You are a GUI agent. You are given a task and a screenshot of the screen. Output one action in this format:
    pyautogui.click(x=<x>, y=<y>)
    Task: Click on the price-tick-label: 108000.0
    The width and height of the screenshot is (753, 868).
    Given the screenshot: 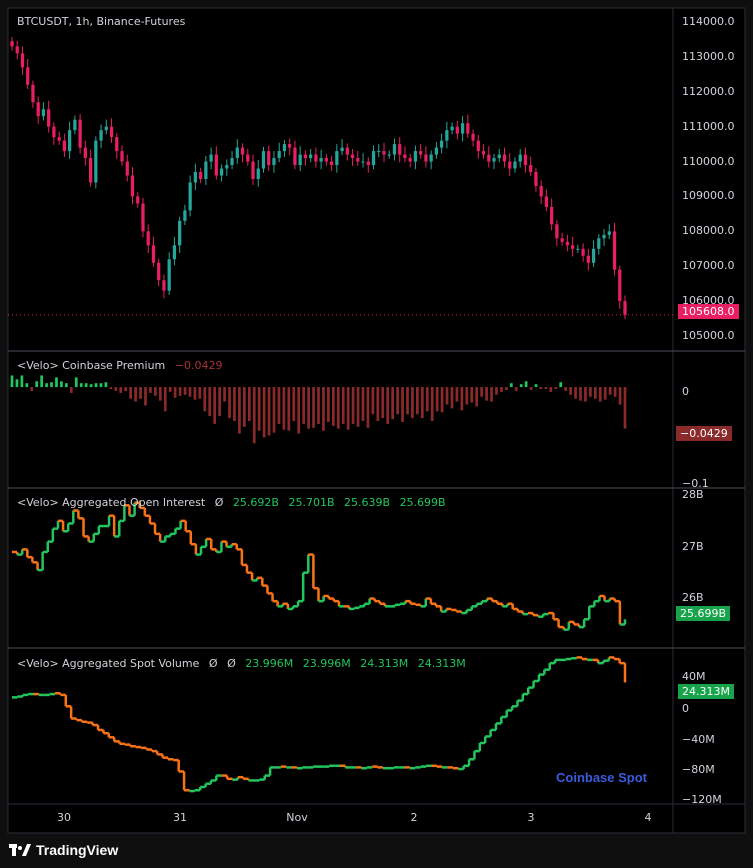 What is the action you would take?
    pyautogui.click(x=708, y=231)
    